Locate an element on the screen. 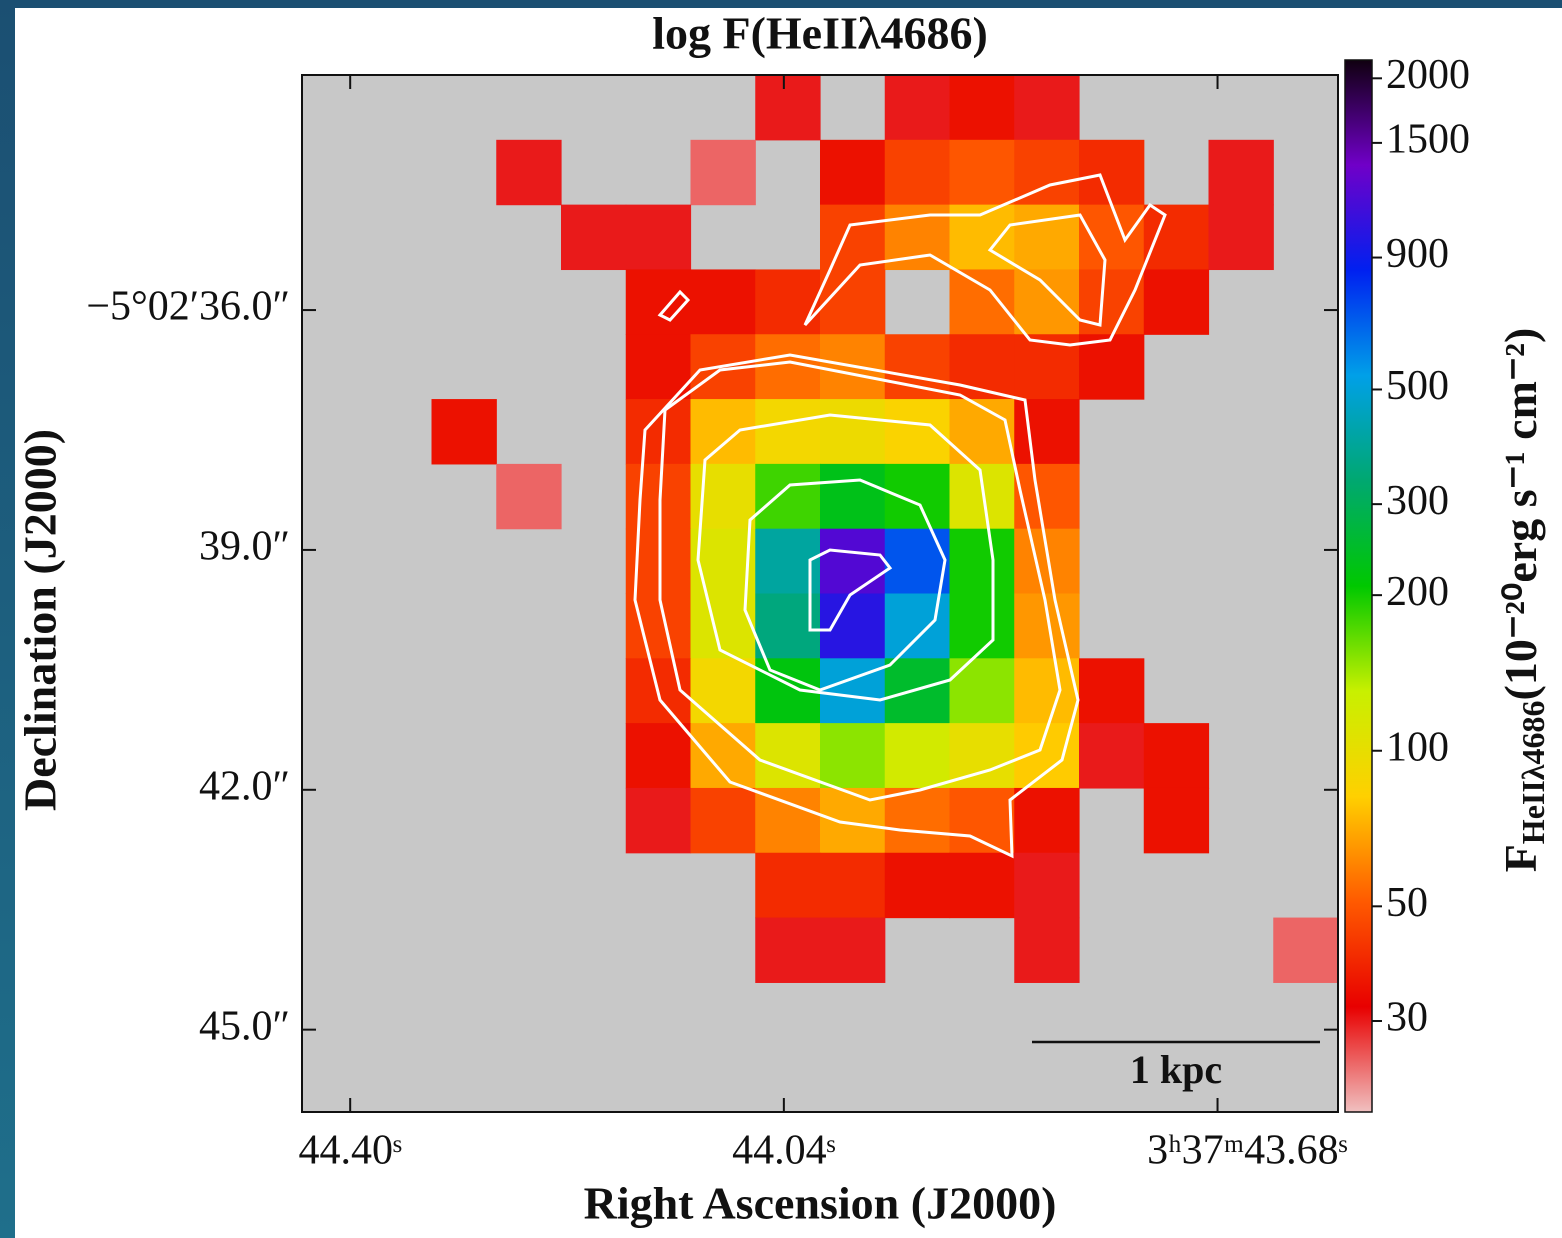 The width and height of the screenshot is (1562, 1238). scale-bar-label: 1 kpc is located at coordinates (1176, 1069).